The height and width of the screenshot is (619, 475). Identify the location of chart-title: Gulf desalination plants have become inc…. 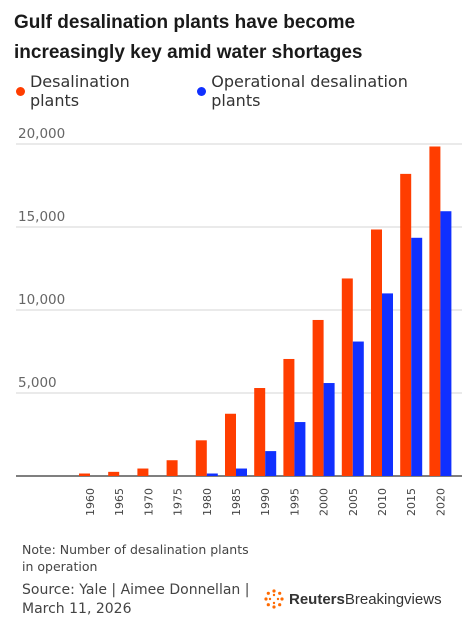
(188, 37).